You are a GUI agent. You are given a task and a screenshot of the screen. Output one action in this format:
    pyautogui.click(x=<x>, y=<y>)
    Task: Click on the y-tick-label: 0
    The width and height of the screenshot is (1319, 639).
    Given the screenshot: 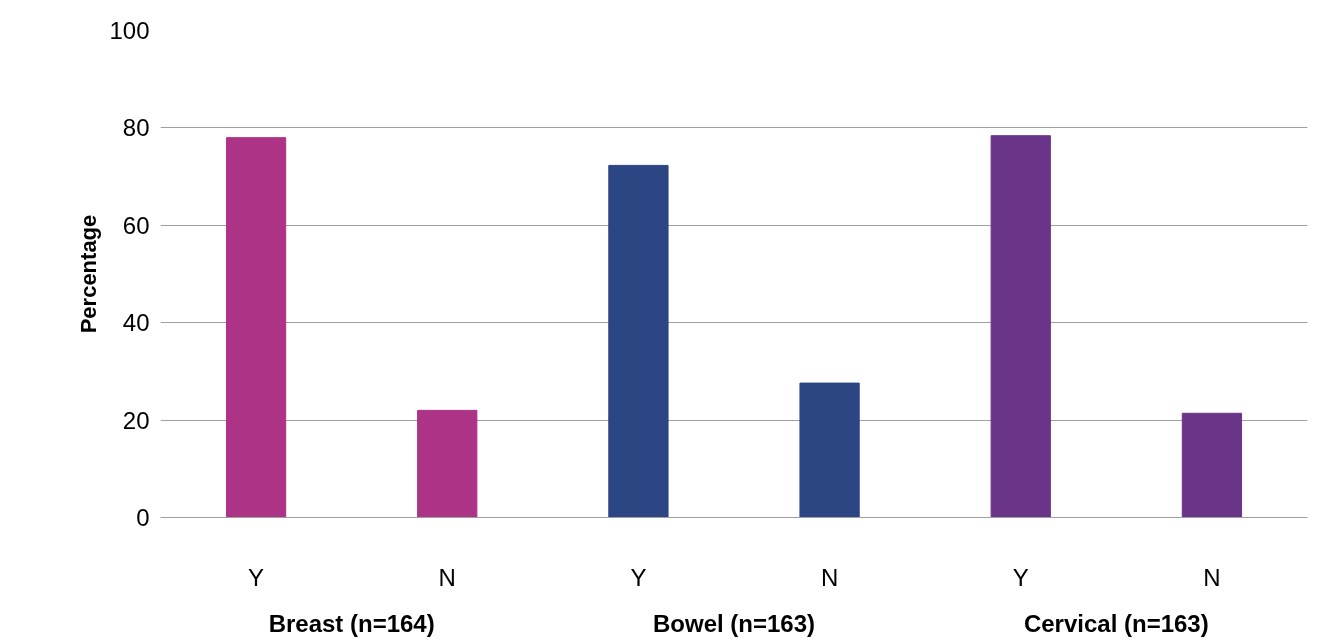 What is the action you would take?
    pyautogui.click(x=143, y=517)
    